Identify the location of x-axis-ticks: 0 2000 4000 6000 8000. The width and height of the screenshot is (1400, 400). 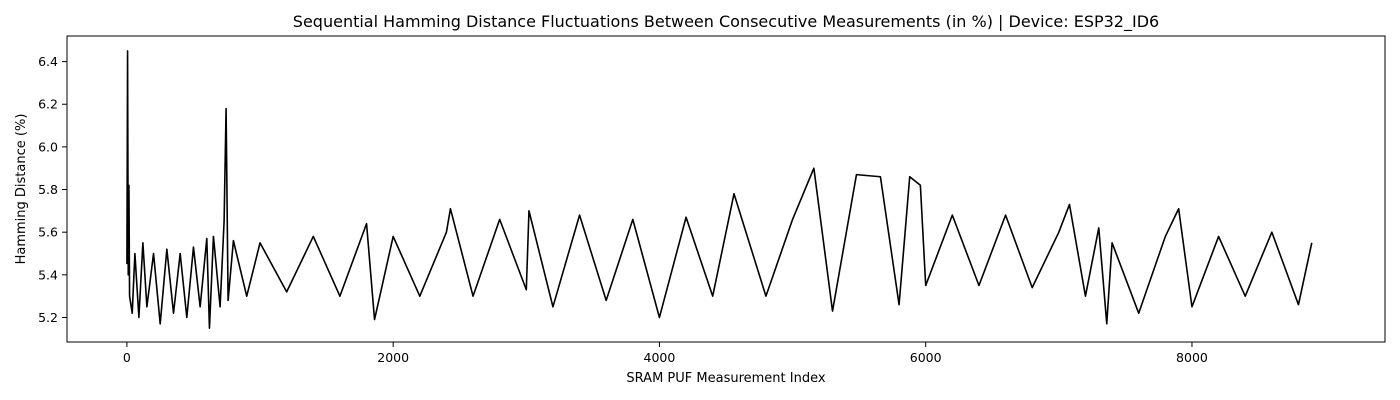
(665, 353).